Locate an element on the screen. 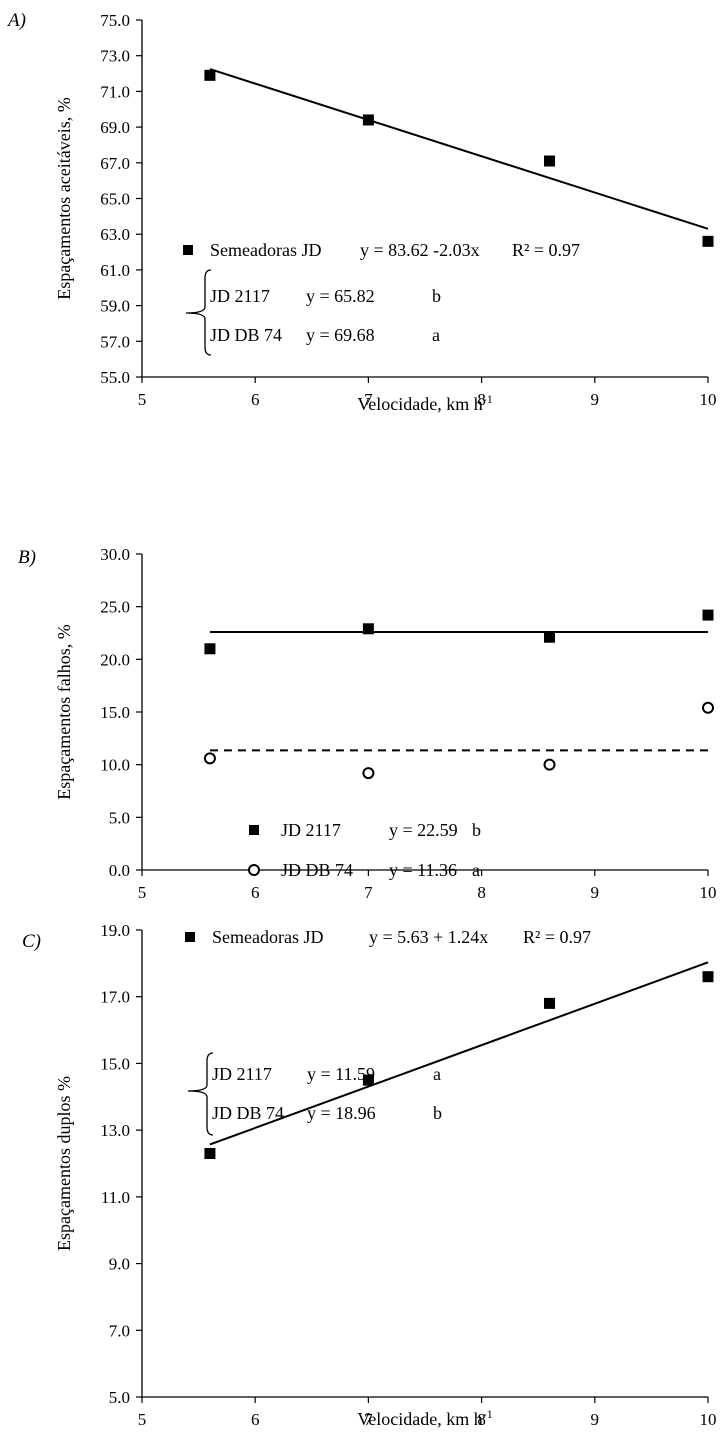  y-tick-label: 65.0 is located at coordinates (115, 199).